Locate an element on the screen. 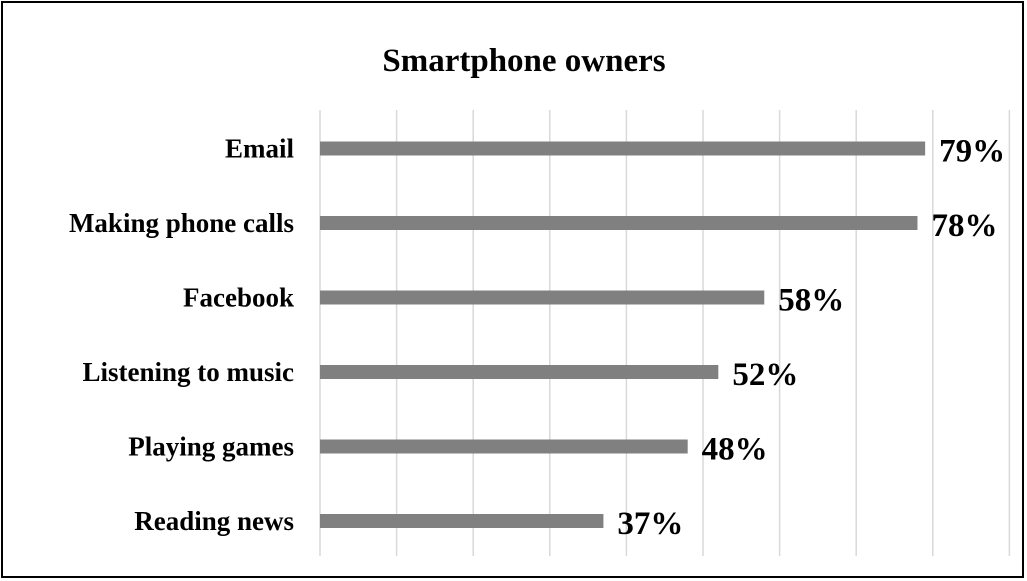 Image resolution: width=1027 pixels, height=581 pixels. category-label-listening-to-music: Listening to music is located at coordinates (188, 372).